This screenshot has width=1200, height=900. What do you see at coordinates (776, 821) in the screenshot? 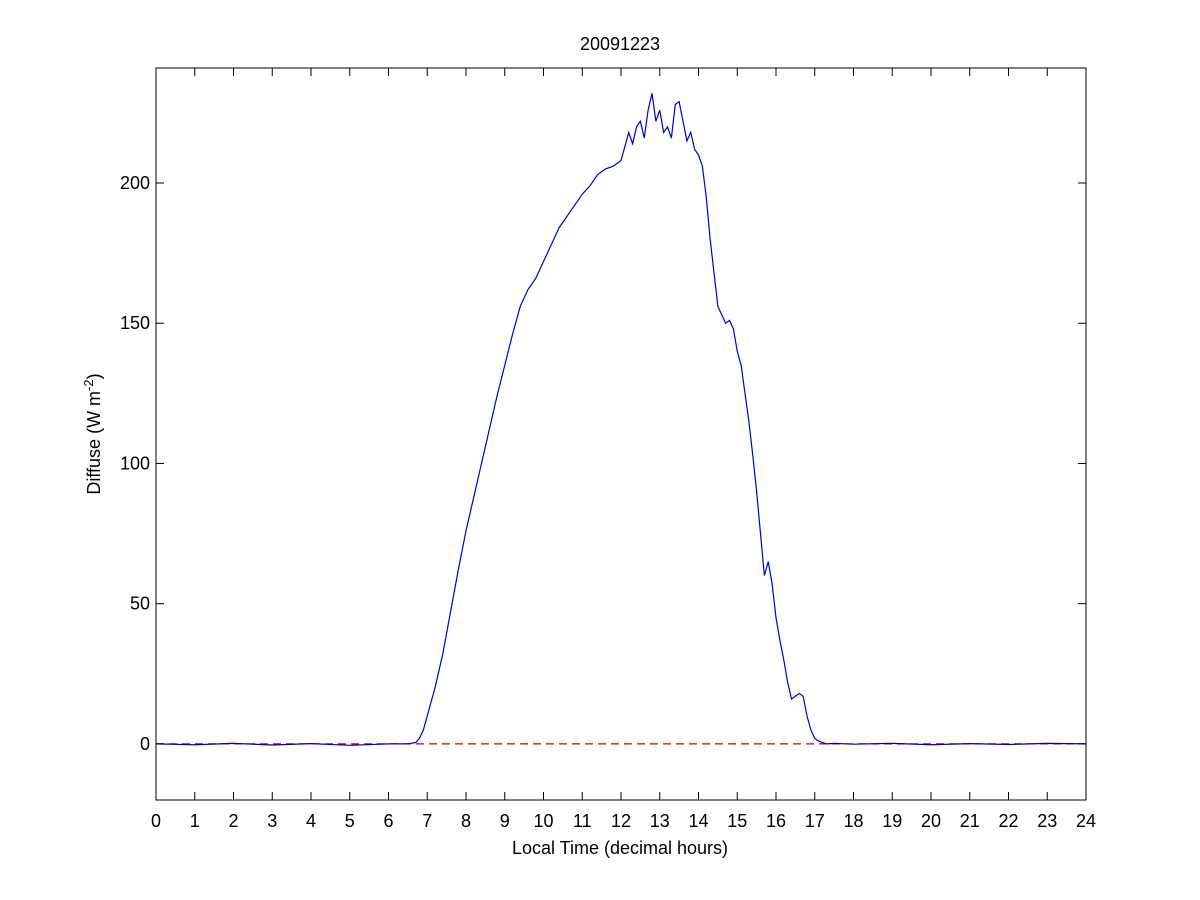
I see `x-tick-label: 16` at bounding box center [776, 821].